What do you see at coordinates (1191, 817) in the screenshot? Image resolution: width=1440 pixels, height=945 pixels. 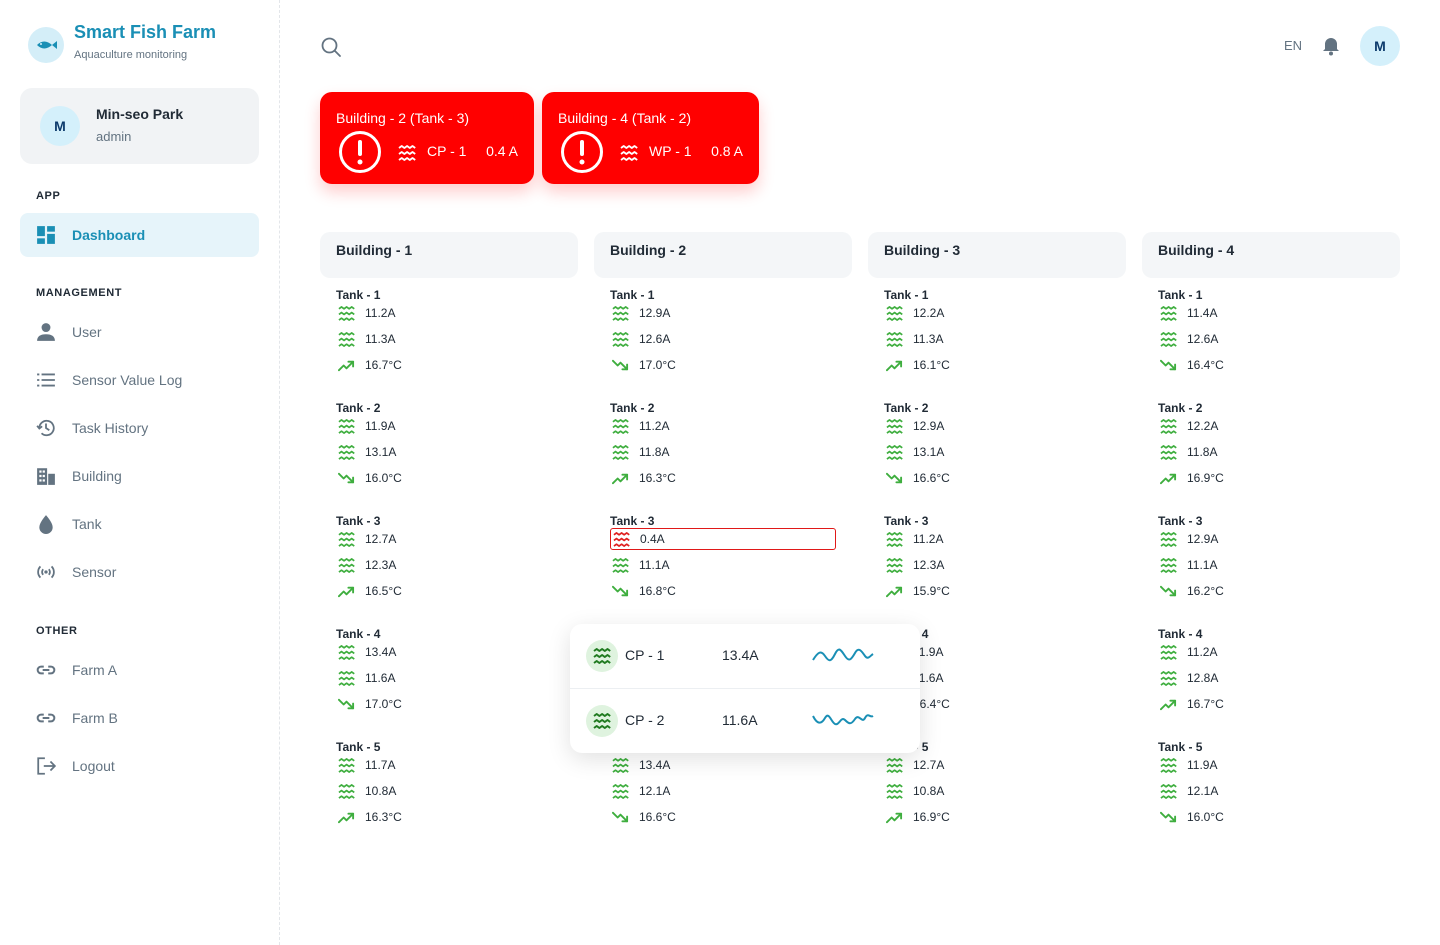 I see `sensor-reading: 16.0°C` at bounding box center [1191, 817].